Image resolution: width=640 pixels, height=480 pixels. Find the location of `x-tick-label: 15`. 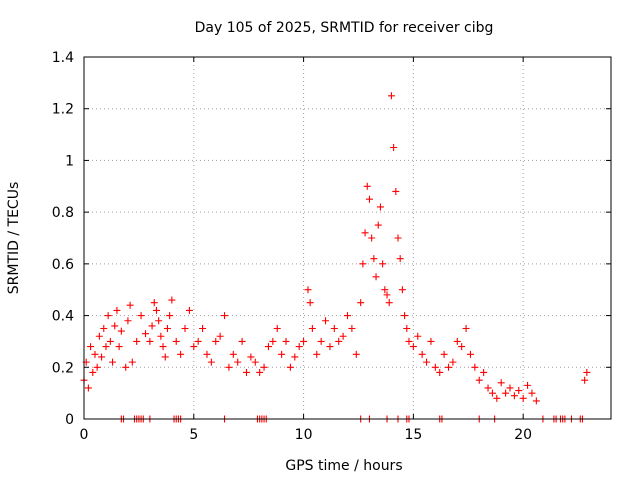

x-tick-label: 15 is located at coordinates (413, 435).